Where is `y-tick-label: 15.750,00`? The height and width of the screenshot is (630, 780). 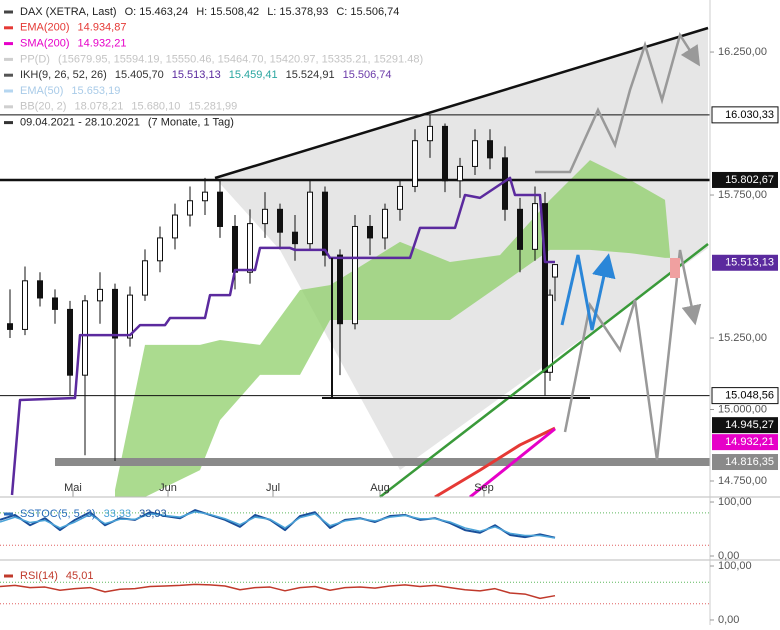 y-tick-label: 15.750,00 is located at coordinates (742, 195).